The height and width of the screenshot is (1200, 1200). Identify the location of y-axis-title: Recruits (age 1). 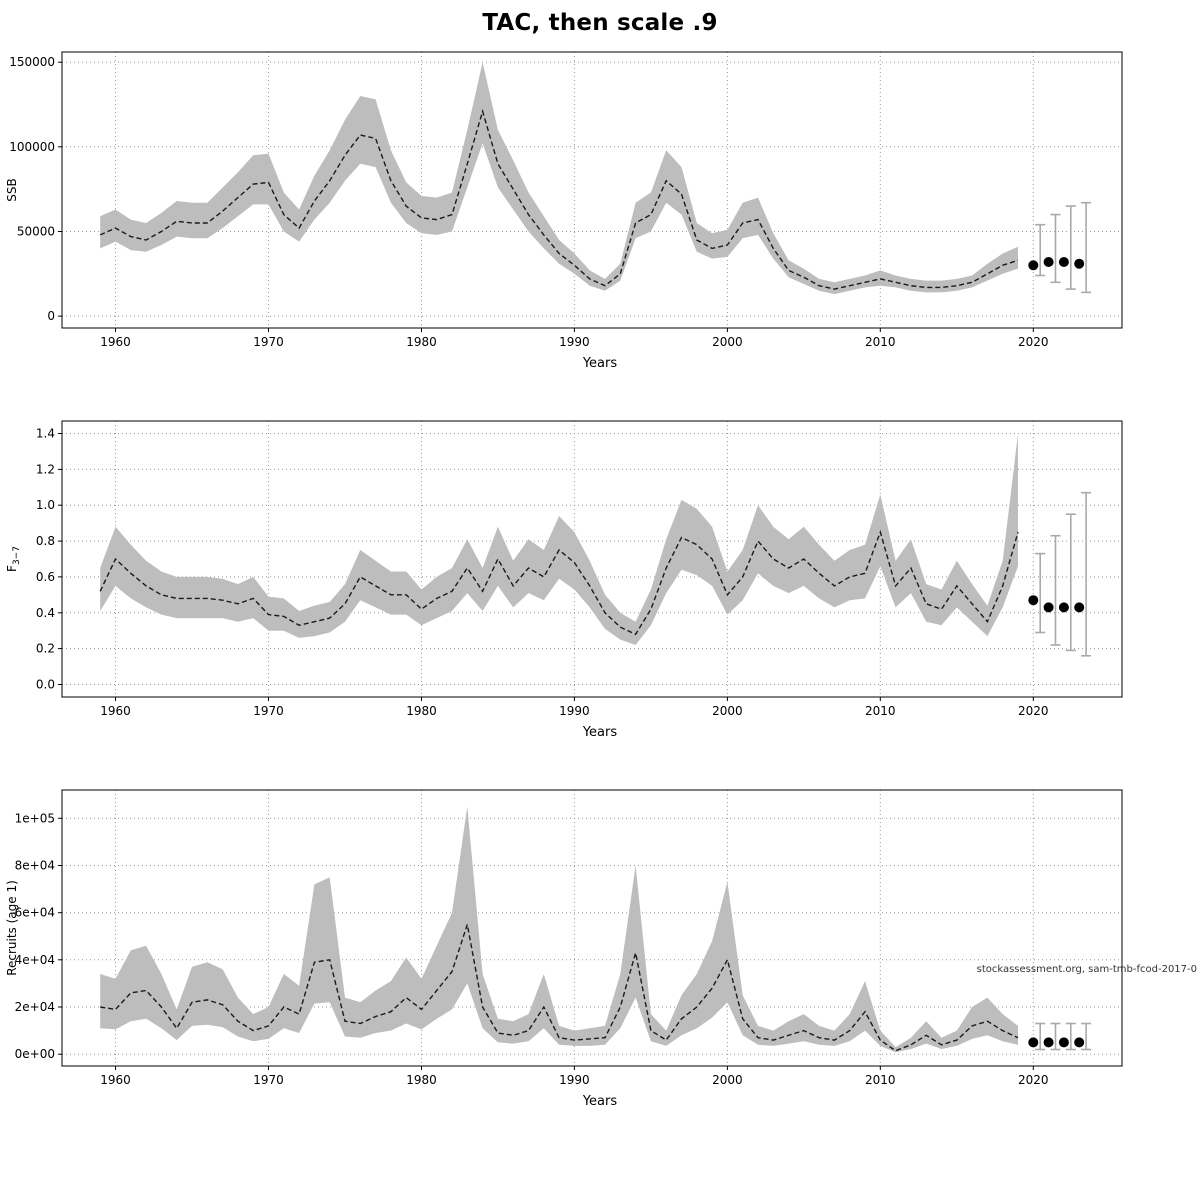
(12, 928).